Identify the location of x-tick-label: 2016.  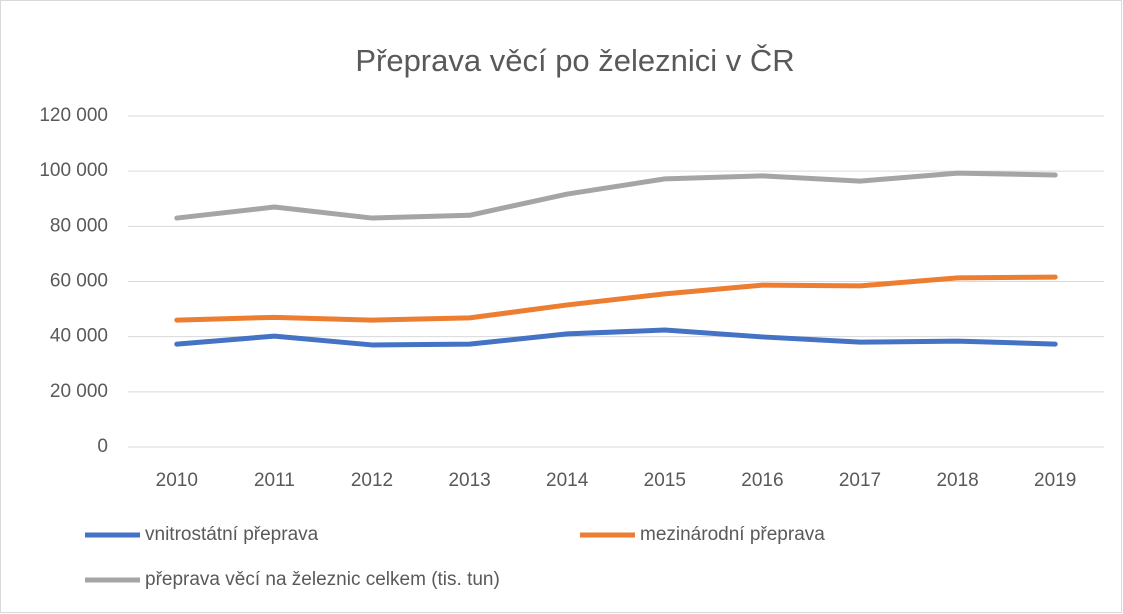
(762, 480).